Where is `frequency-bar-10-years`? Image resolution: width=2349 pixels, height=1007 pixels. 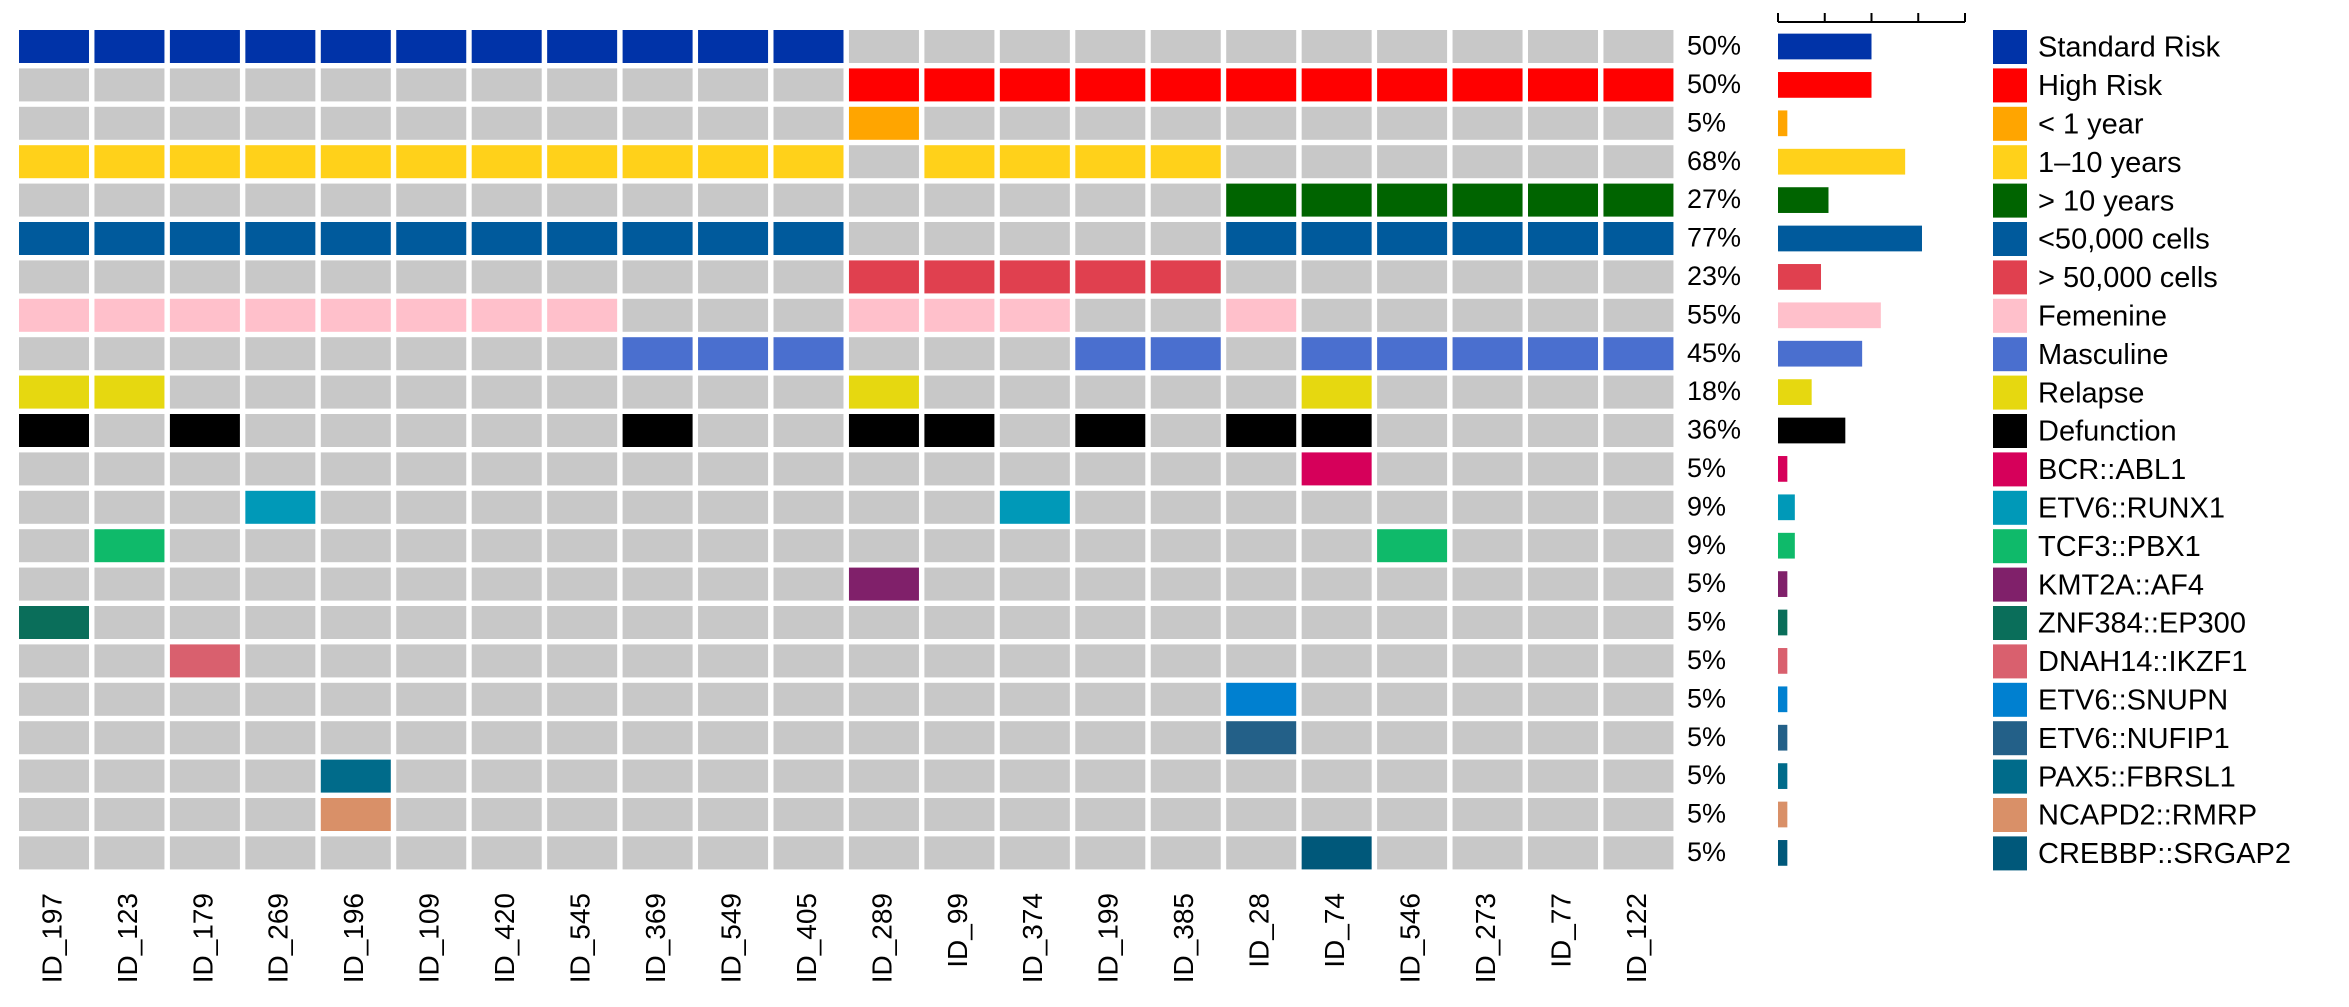 frequency-bar-10-years is located at coordinates (1803, 200).